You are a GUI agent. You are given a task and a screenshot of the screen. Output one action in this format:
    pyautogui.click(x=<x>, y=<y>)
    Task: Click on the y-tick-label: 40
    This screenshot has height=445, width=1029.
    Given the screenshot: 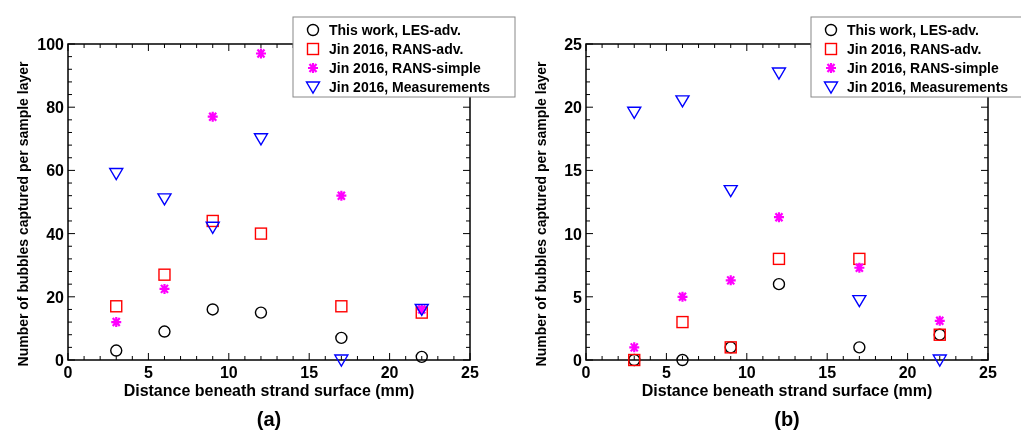 What is the action you would take?
    pyautogui.click(x=55, y=234)
    